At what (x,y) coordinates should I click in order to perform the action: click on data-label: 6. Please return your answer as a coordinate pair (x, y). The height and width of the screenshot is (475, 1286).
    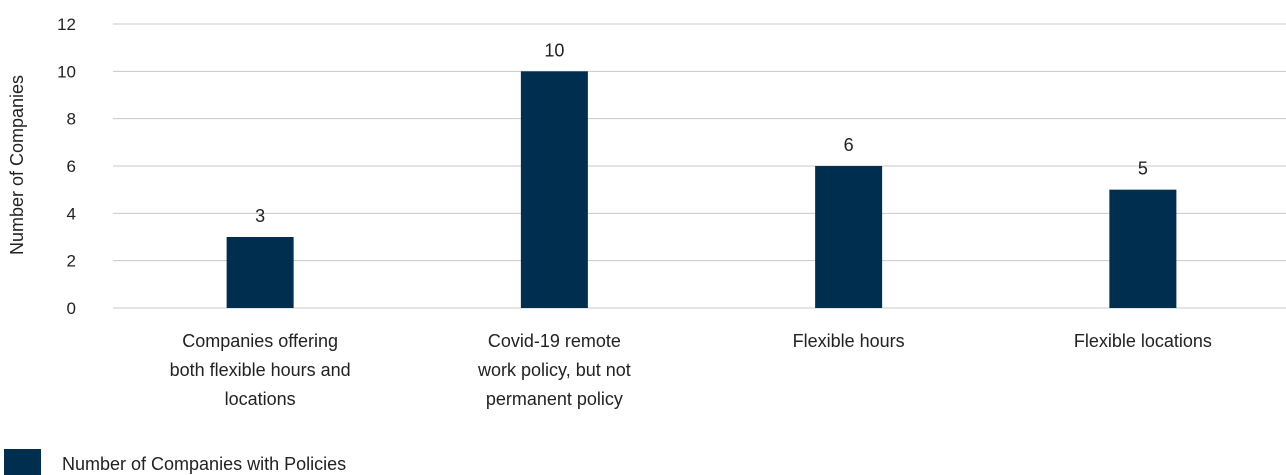
    Looking at the image, I should click on (849, 145).